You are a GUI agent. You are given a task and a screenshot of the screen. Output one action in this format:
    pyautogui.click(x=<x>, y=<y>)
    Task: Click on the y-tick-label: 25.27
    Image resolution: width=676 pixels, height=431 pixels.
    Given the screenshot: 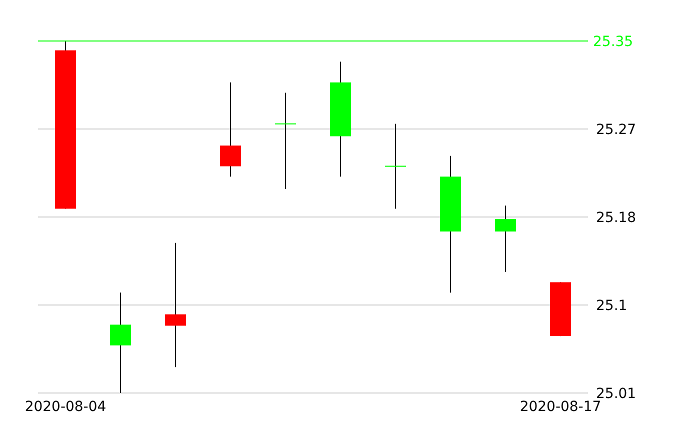 What is the action you would take?
    pyautogui.click(x=616, y=130)
    